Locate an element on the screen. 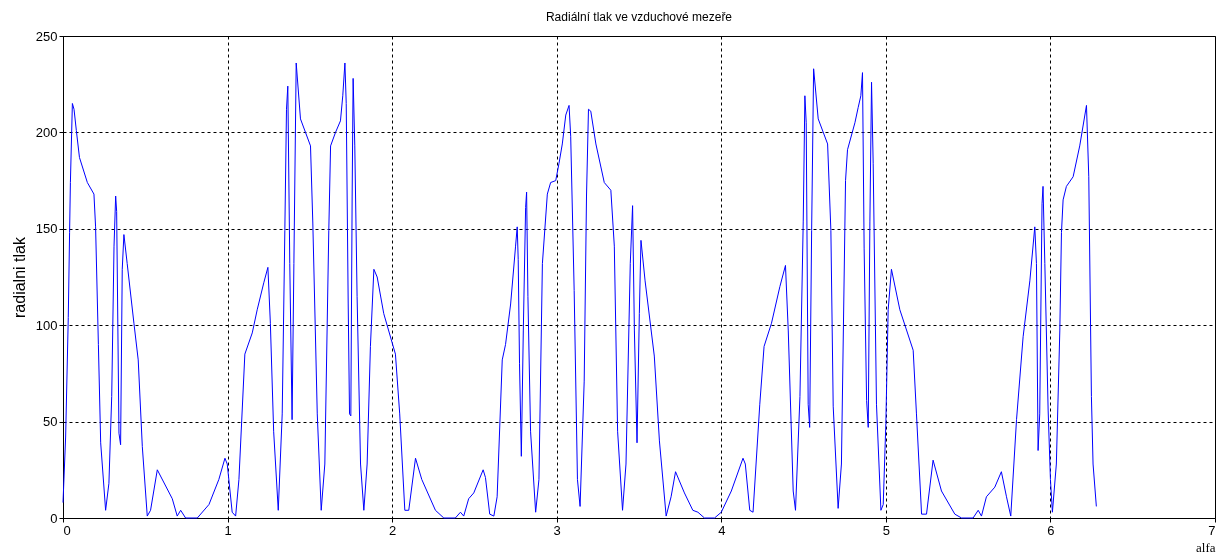  x-tick-label: 5 is located at coordinates (886, 530).